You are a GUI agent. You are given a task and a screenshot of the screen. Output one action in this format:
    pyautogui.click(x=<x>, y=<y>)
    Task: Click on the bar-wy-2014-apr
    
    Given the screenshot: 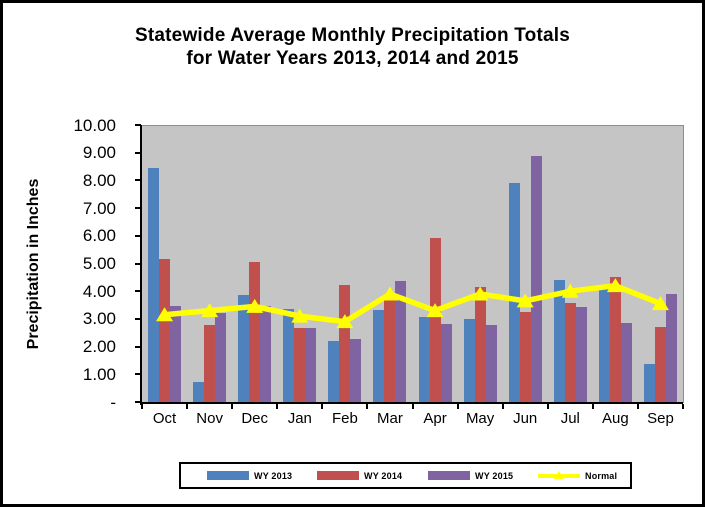 What is the action you would take?
    pyautogui.click(x=435, y=320)
    